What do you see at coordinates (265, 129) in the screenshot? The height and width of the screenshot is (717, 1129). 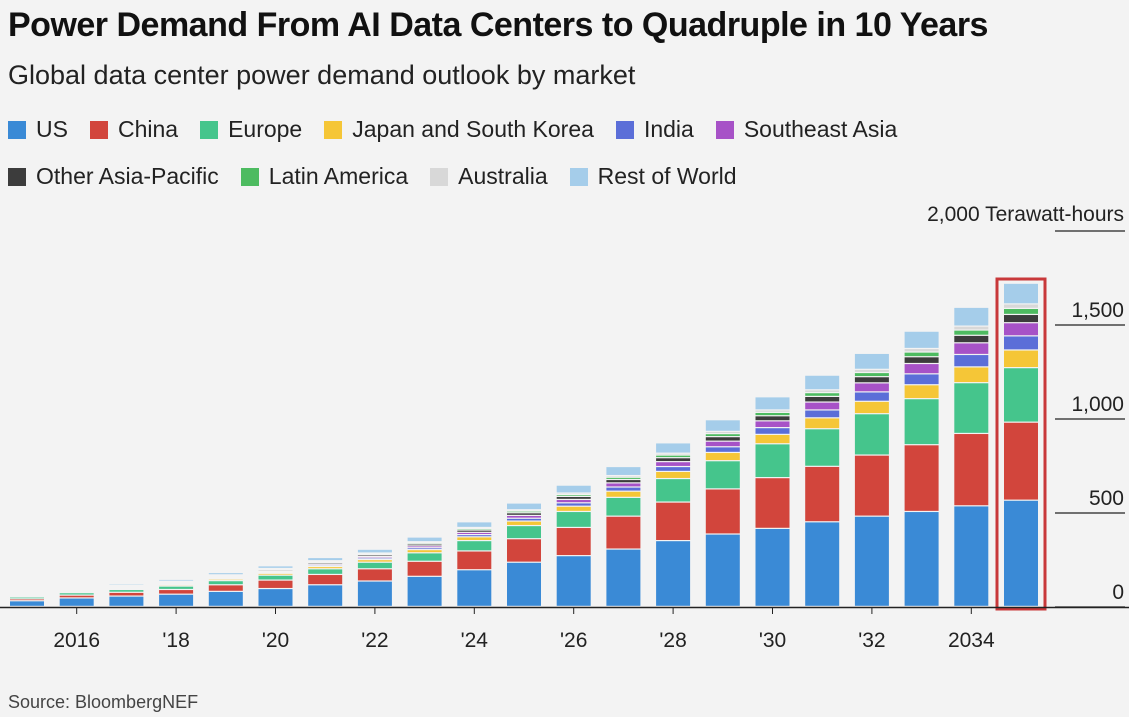 I see `legend-label: Europe` at bounding box center [265, 129].